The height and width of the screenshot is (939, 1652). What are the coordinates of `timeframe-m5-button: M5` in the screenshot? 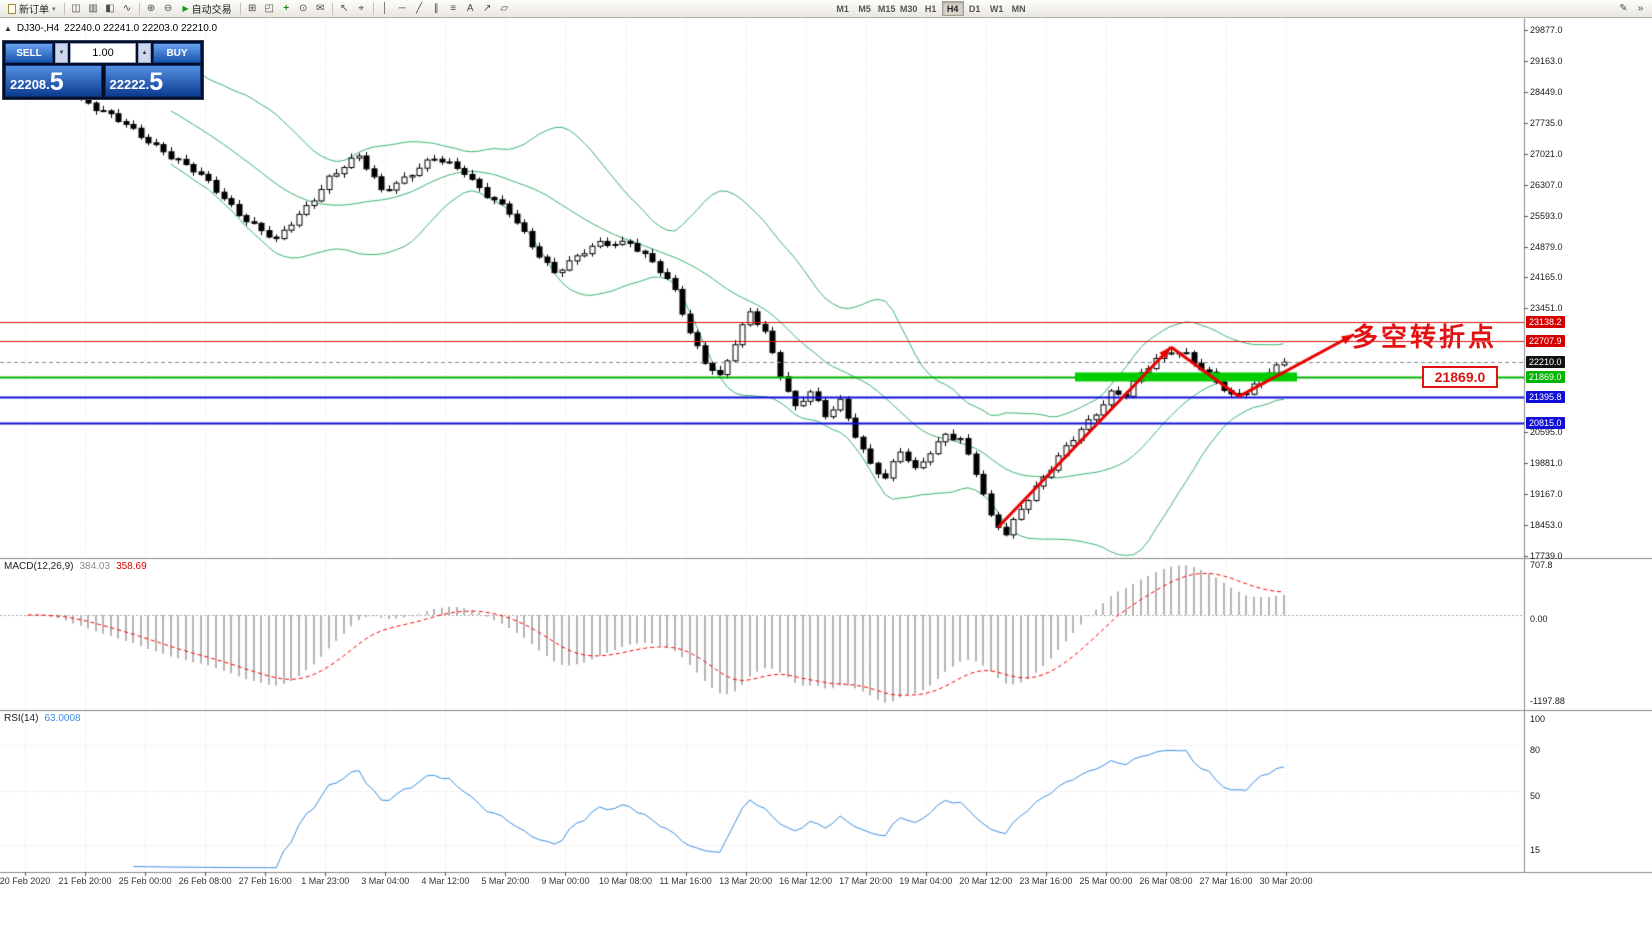 It's located at (865, 8).